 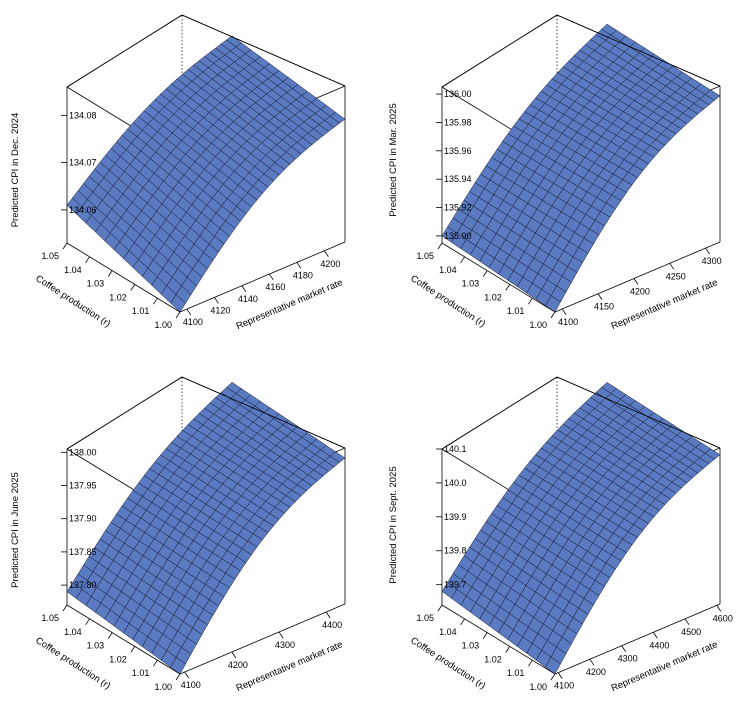 I want to click on z-tick-label: 134.07, so click(x=83, y=163).